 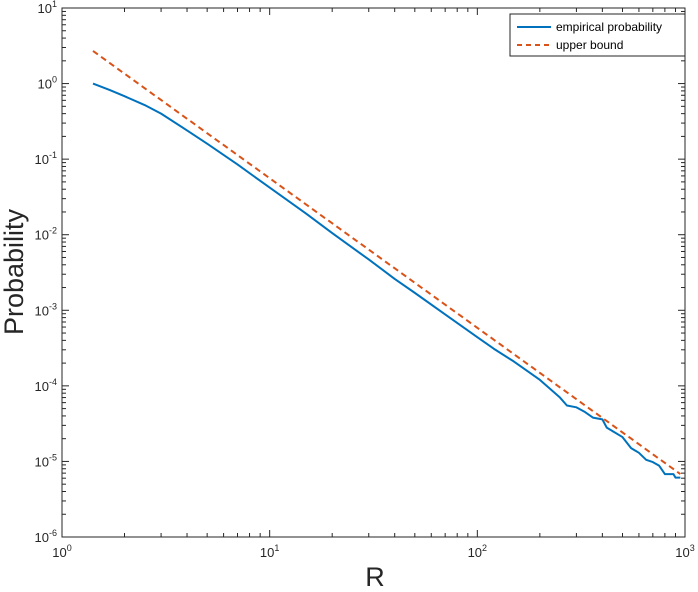 What do you see at coordinates (375, 577) in the screenshot?
I see `x-axis-label: R` at bounding box center [375, 577].